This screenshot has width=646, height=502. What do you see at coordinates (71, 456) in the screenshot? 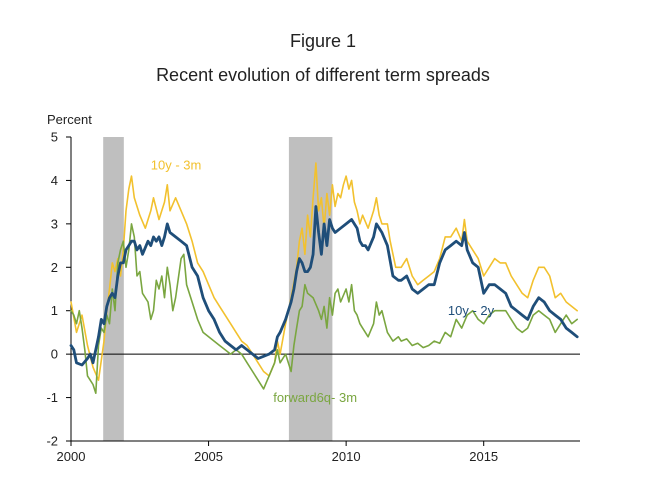
I see `x-tick-label: 2000` at bounding box center [71, 456].